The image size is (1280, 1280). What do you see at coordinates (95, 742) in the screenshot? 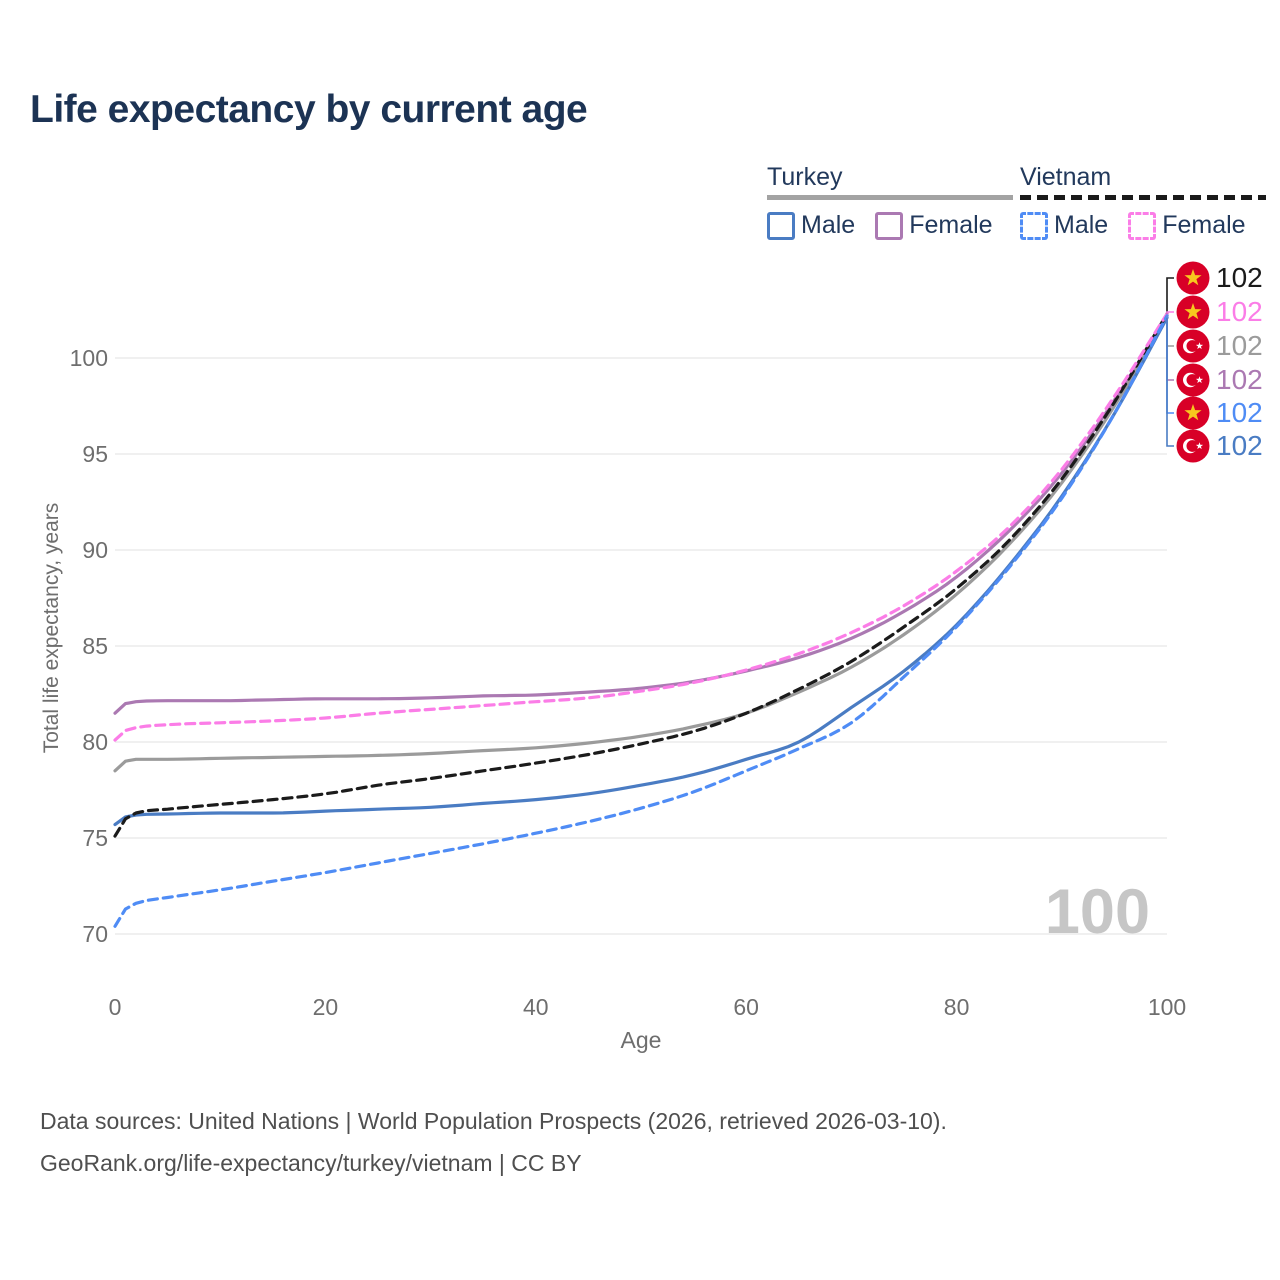
I see `y-tick-80: 80` at bounding box center [95, 742].